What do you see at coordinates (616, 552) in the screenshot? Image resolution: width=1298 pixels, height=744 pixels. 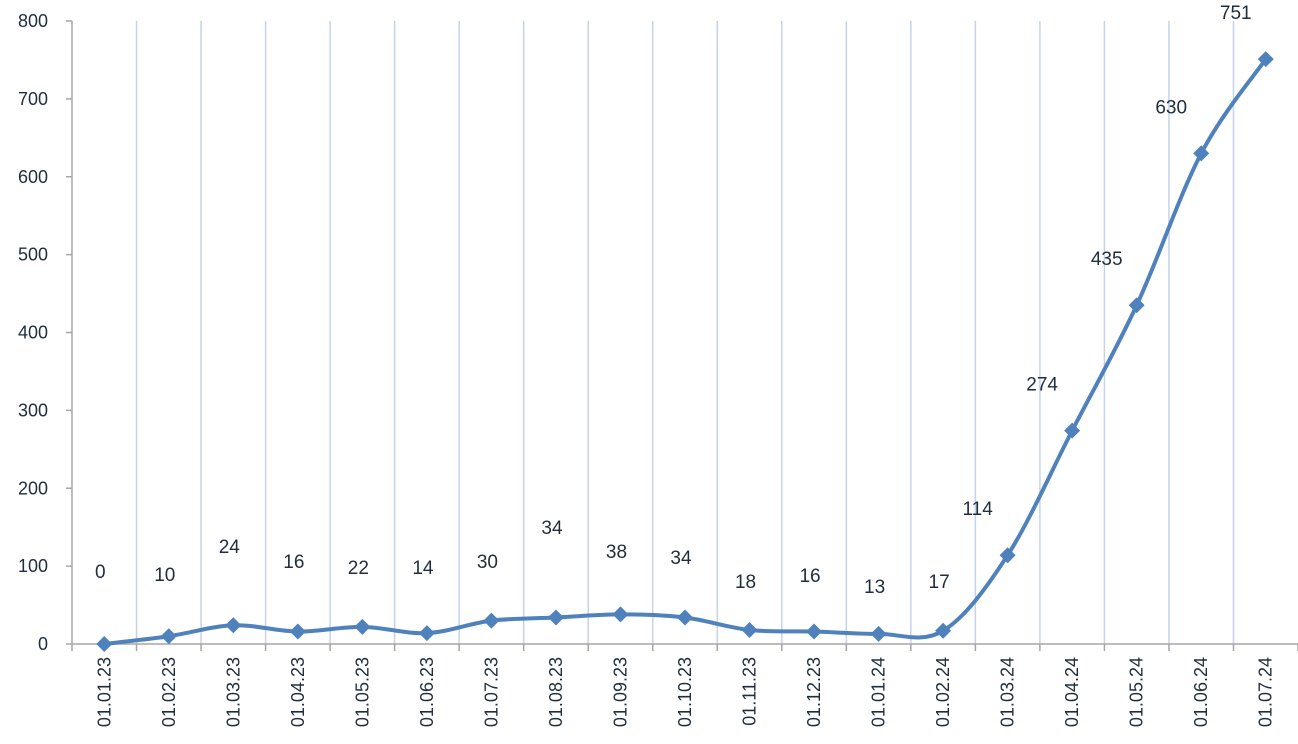 I see `data-label: 38` at bounding box center [616, 552].